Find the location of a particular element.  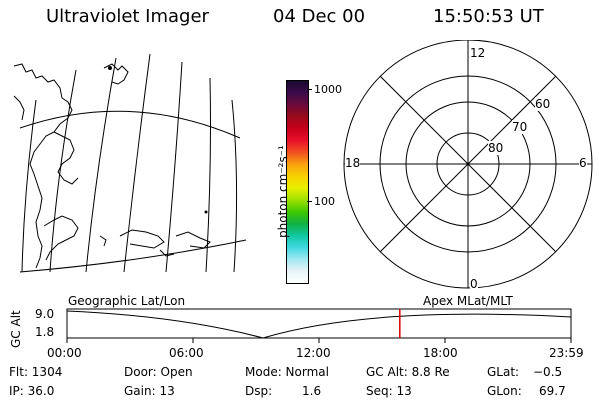

mlt-label-18: 18 is located at coordinates (353, 163).